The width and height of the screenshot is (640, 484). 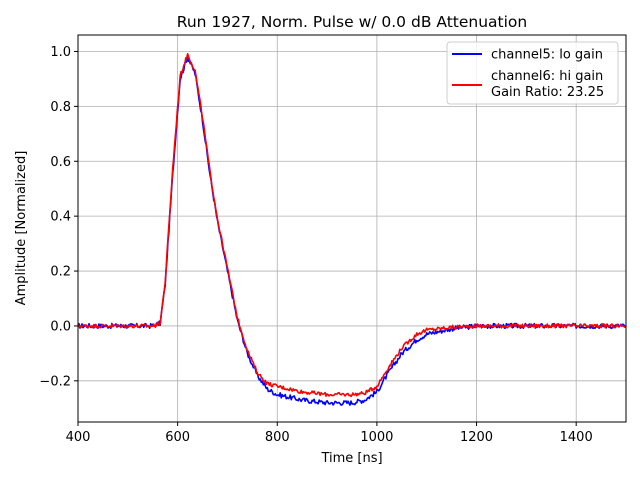 What do you see at coordinates (60, 217) in the screenshot?
I see `y-tick-label: 0.4` at bounding box center [60, 217].